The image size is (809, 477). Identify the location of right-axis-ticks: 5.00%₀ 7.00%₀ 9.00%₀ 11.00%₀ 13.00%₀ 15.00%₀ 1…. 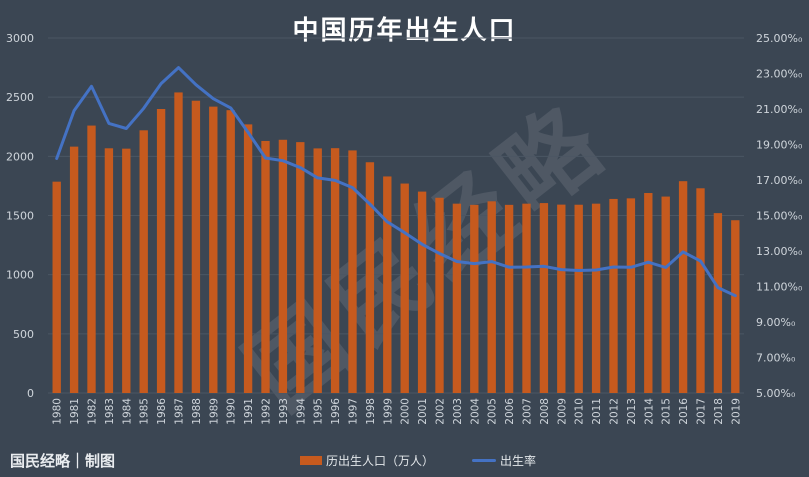
(779, 216).